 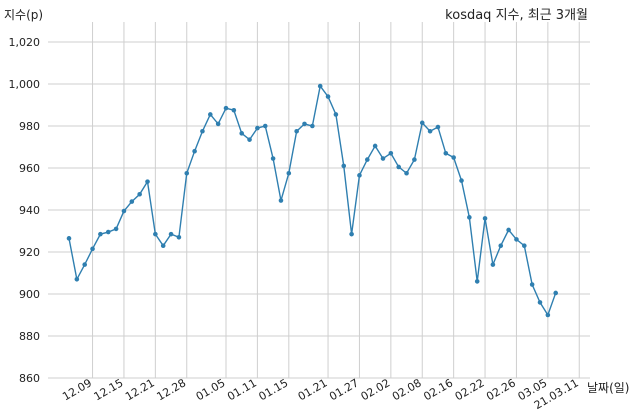 I want to click on x-axis-label: 날짜(일), so click(x=608, y=388).